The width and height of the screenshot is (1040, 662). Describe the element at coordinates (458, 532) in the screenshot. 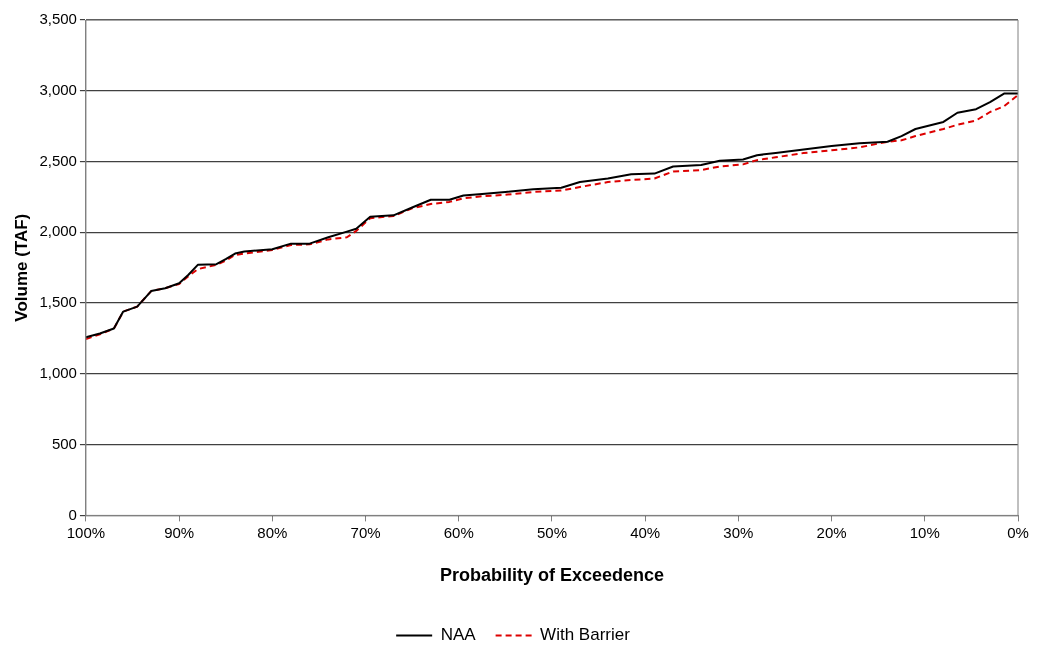

I see `x-tick-label: 60%` at that location.